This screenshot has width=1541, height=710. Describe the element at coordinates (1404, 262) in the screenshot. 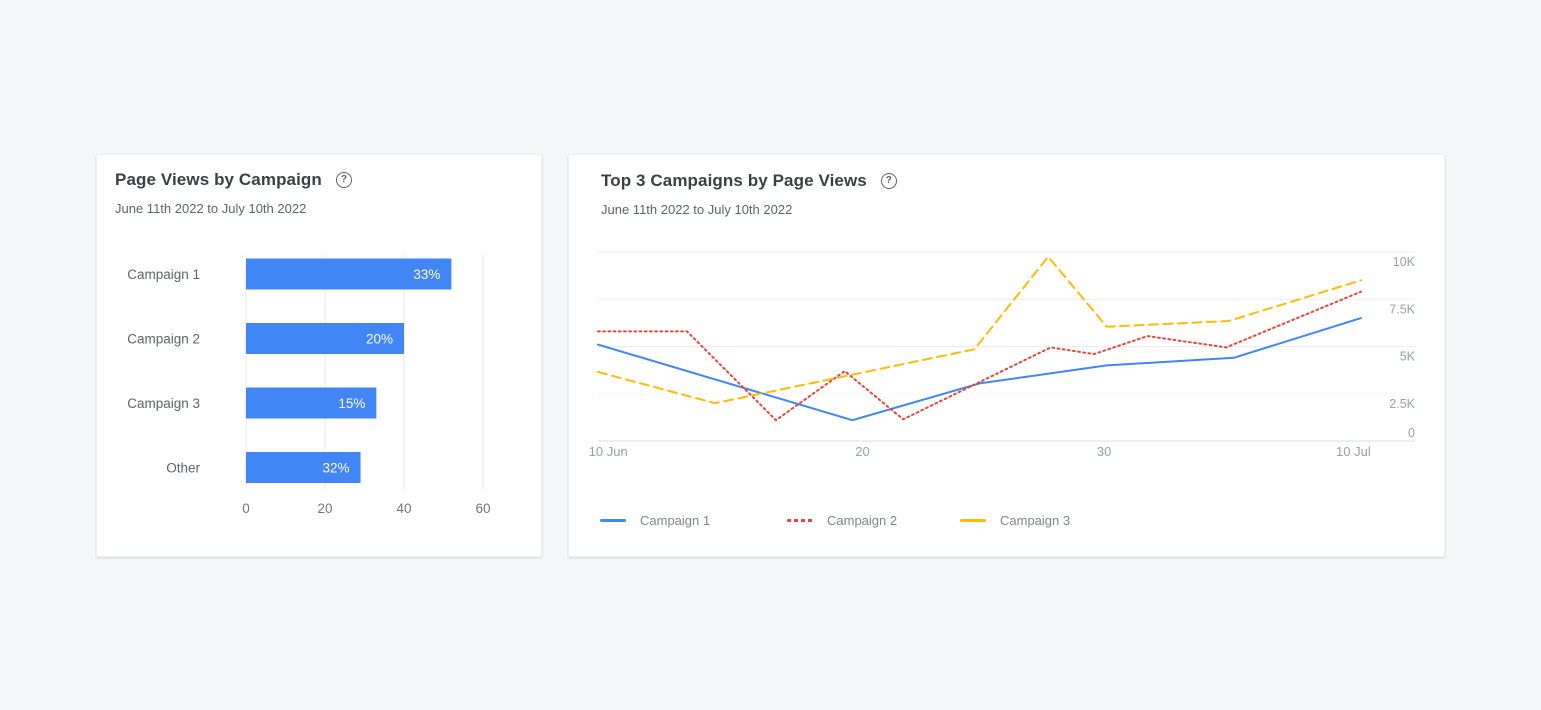

I see `y-tick-label: 10K` at that location.